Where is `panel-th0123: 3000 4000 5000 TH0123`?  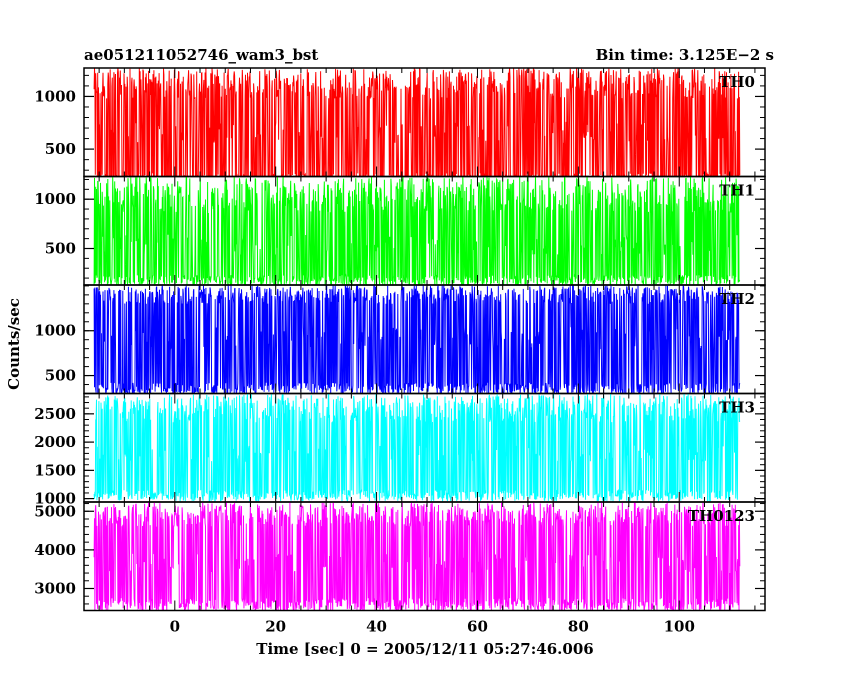 panel-th0123: 3000 4000 5000 TH0123 is located at coordinates (400, 556).